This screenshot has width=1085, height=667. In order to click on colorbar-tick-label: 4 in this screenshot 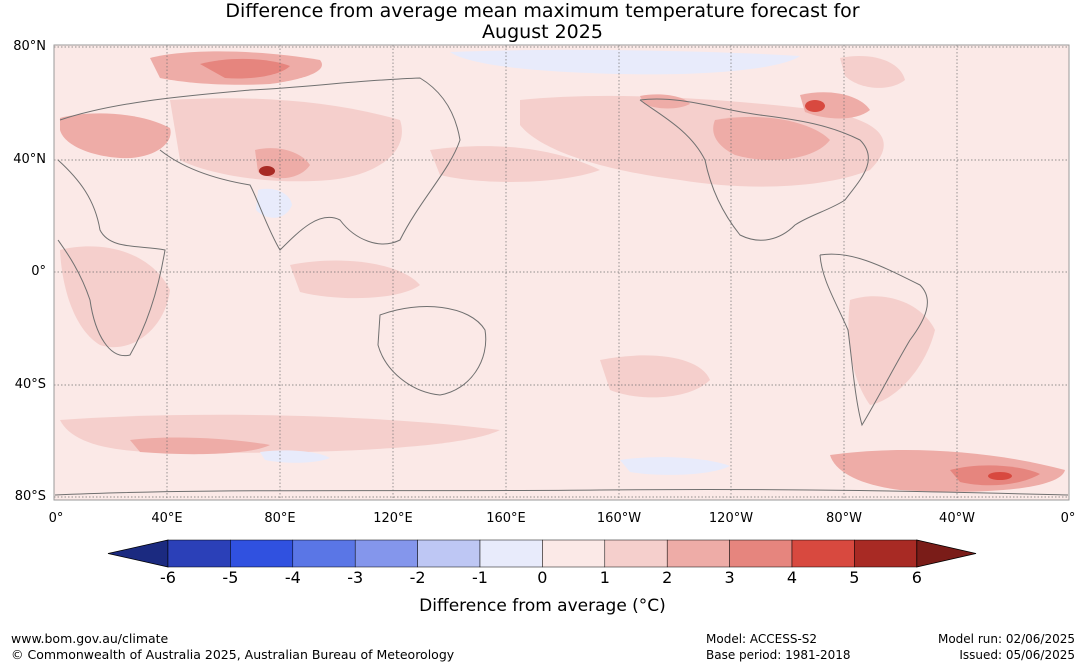, I will do `click(792, 577)`.